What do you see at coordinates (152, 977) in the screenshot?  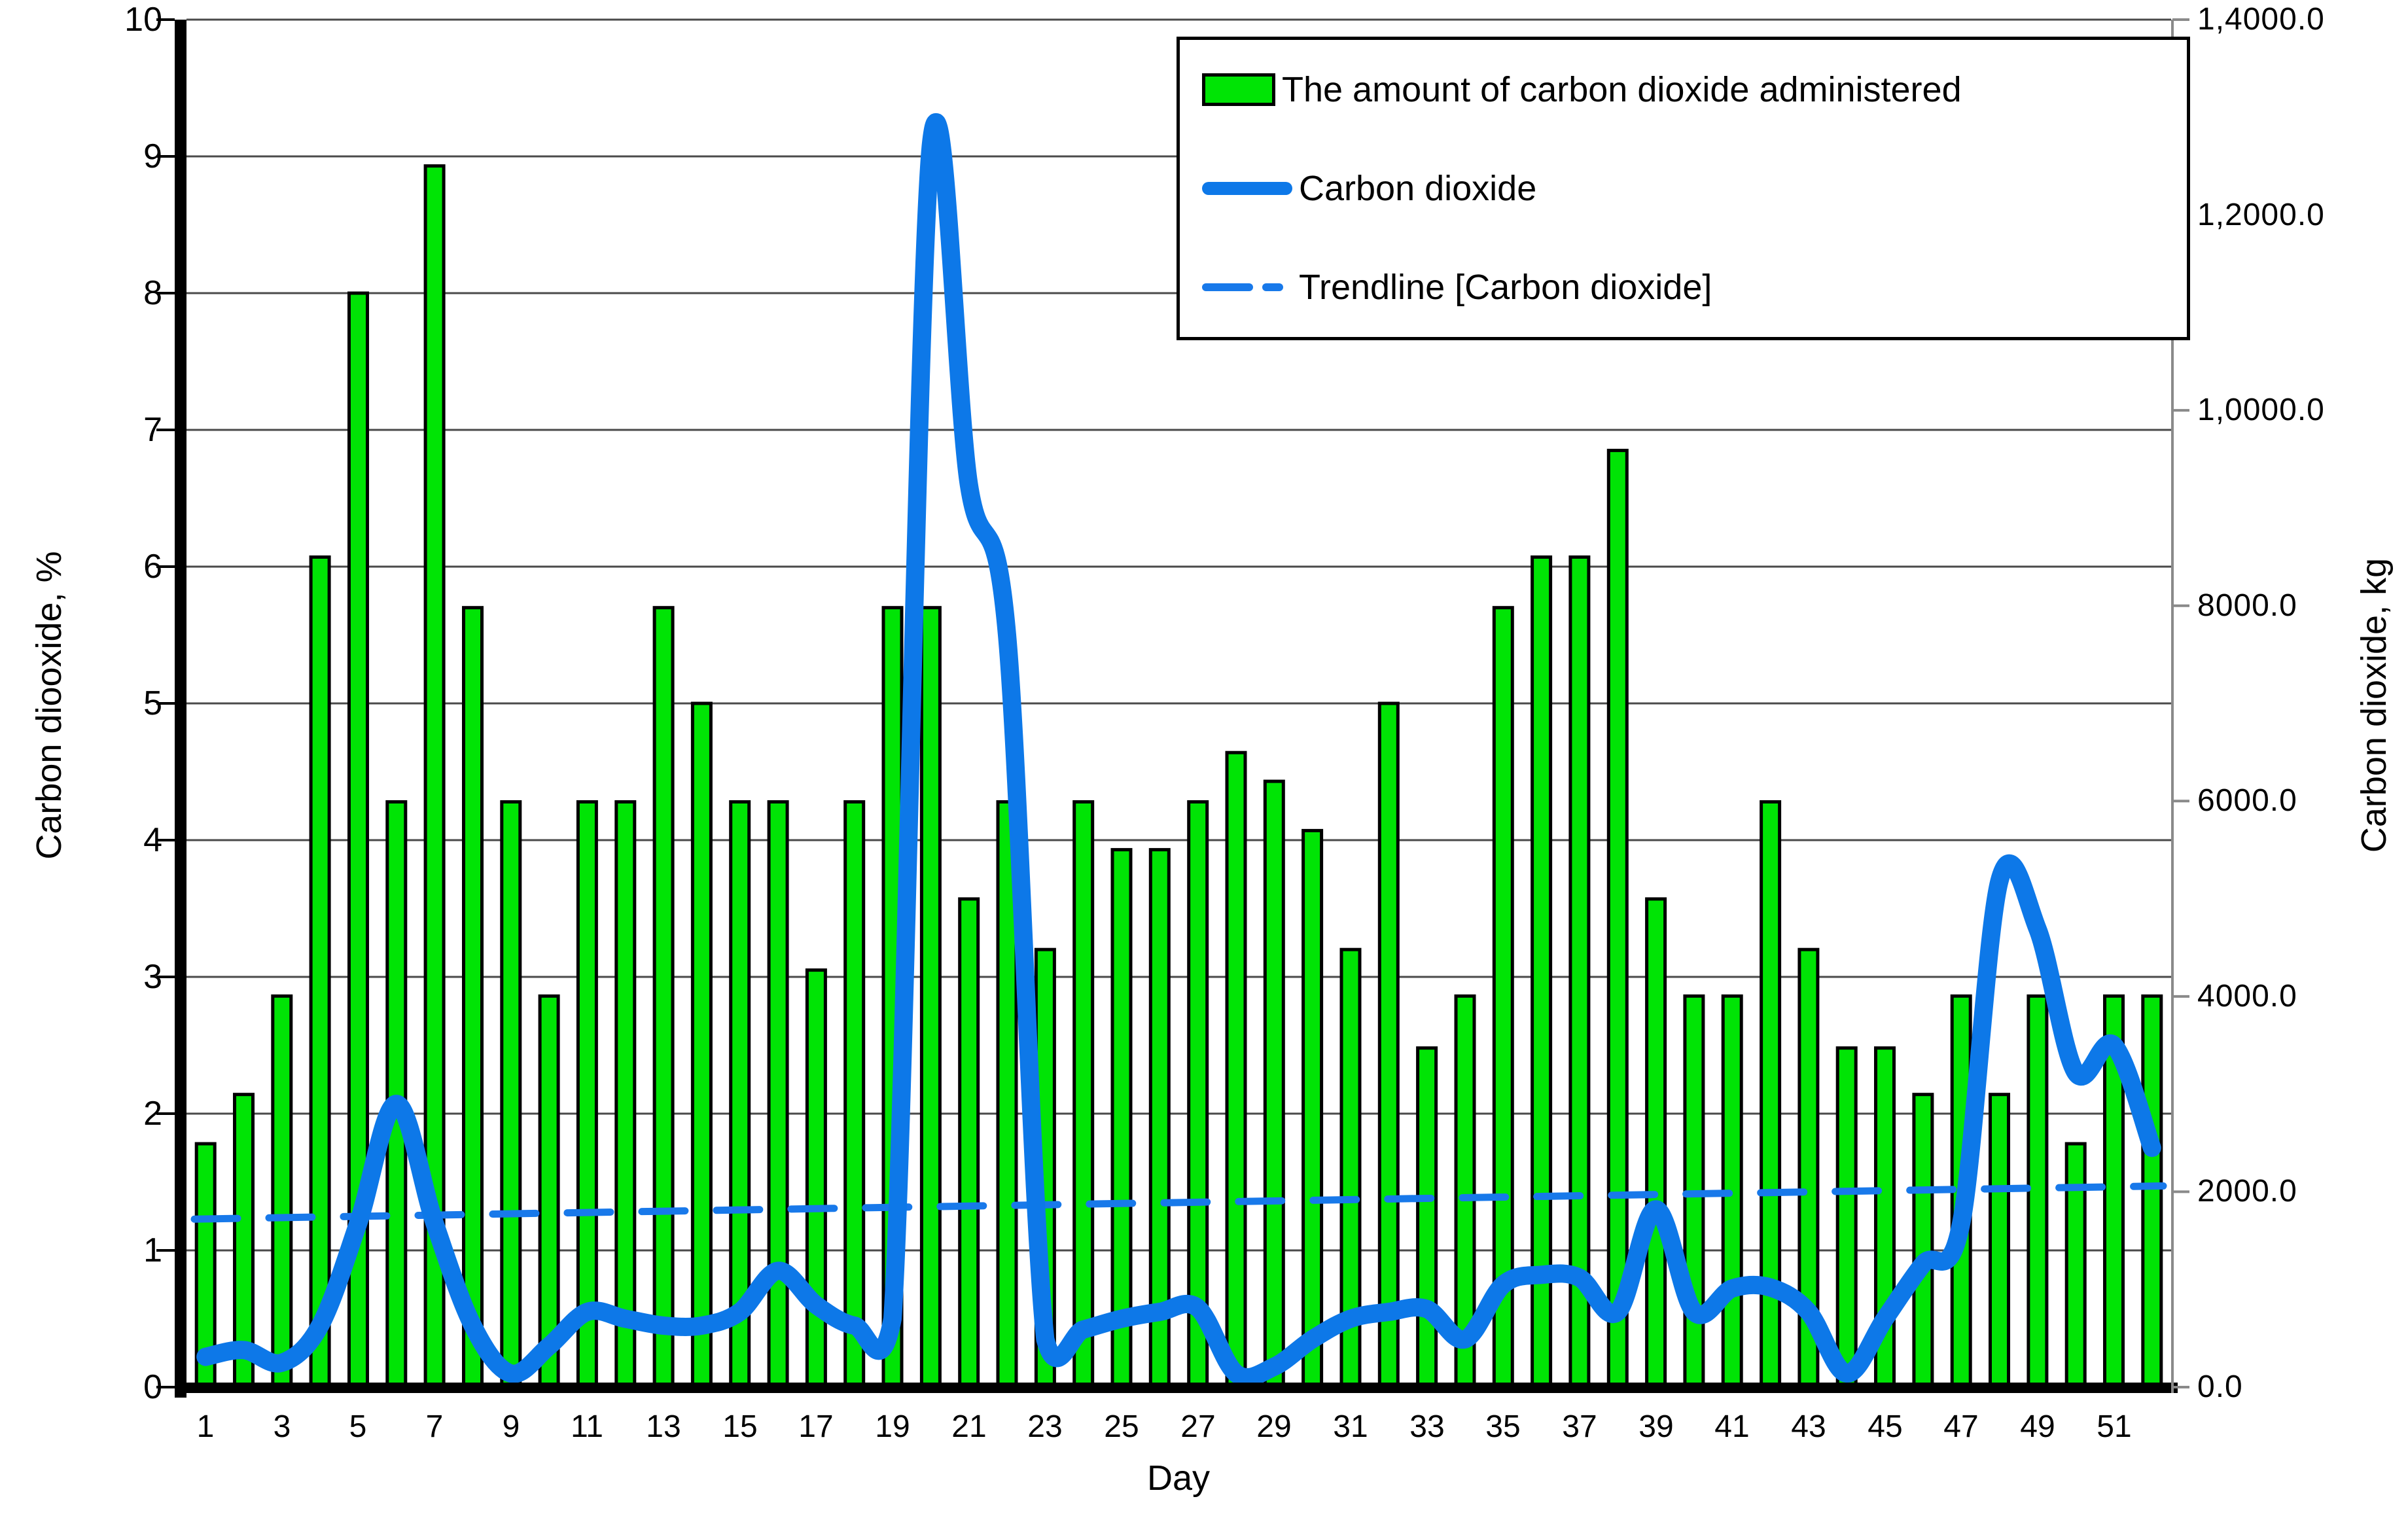 I see `left-tick-label: 3` at bounding box center [152, 977].